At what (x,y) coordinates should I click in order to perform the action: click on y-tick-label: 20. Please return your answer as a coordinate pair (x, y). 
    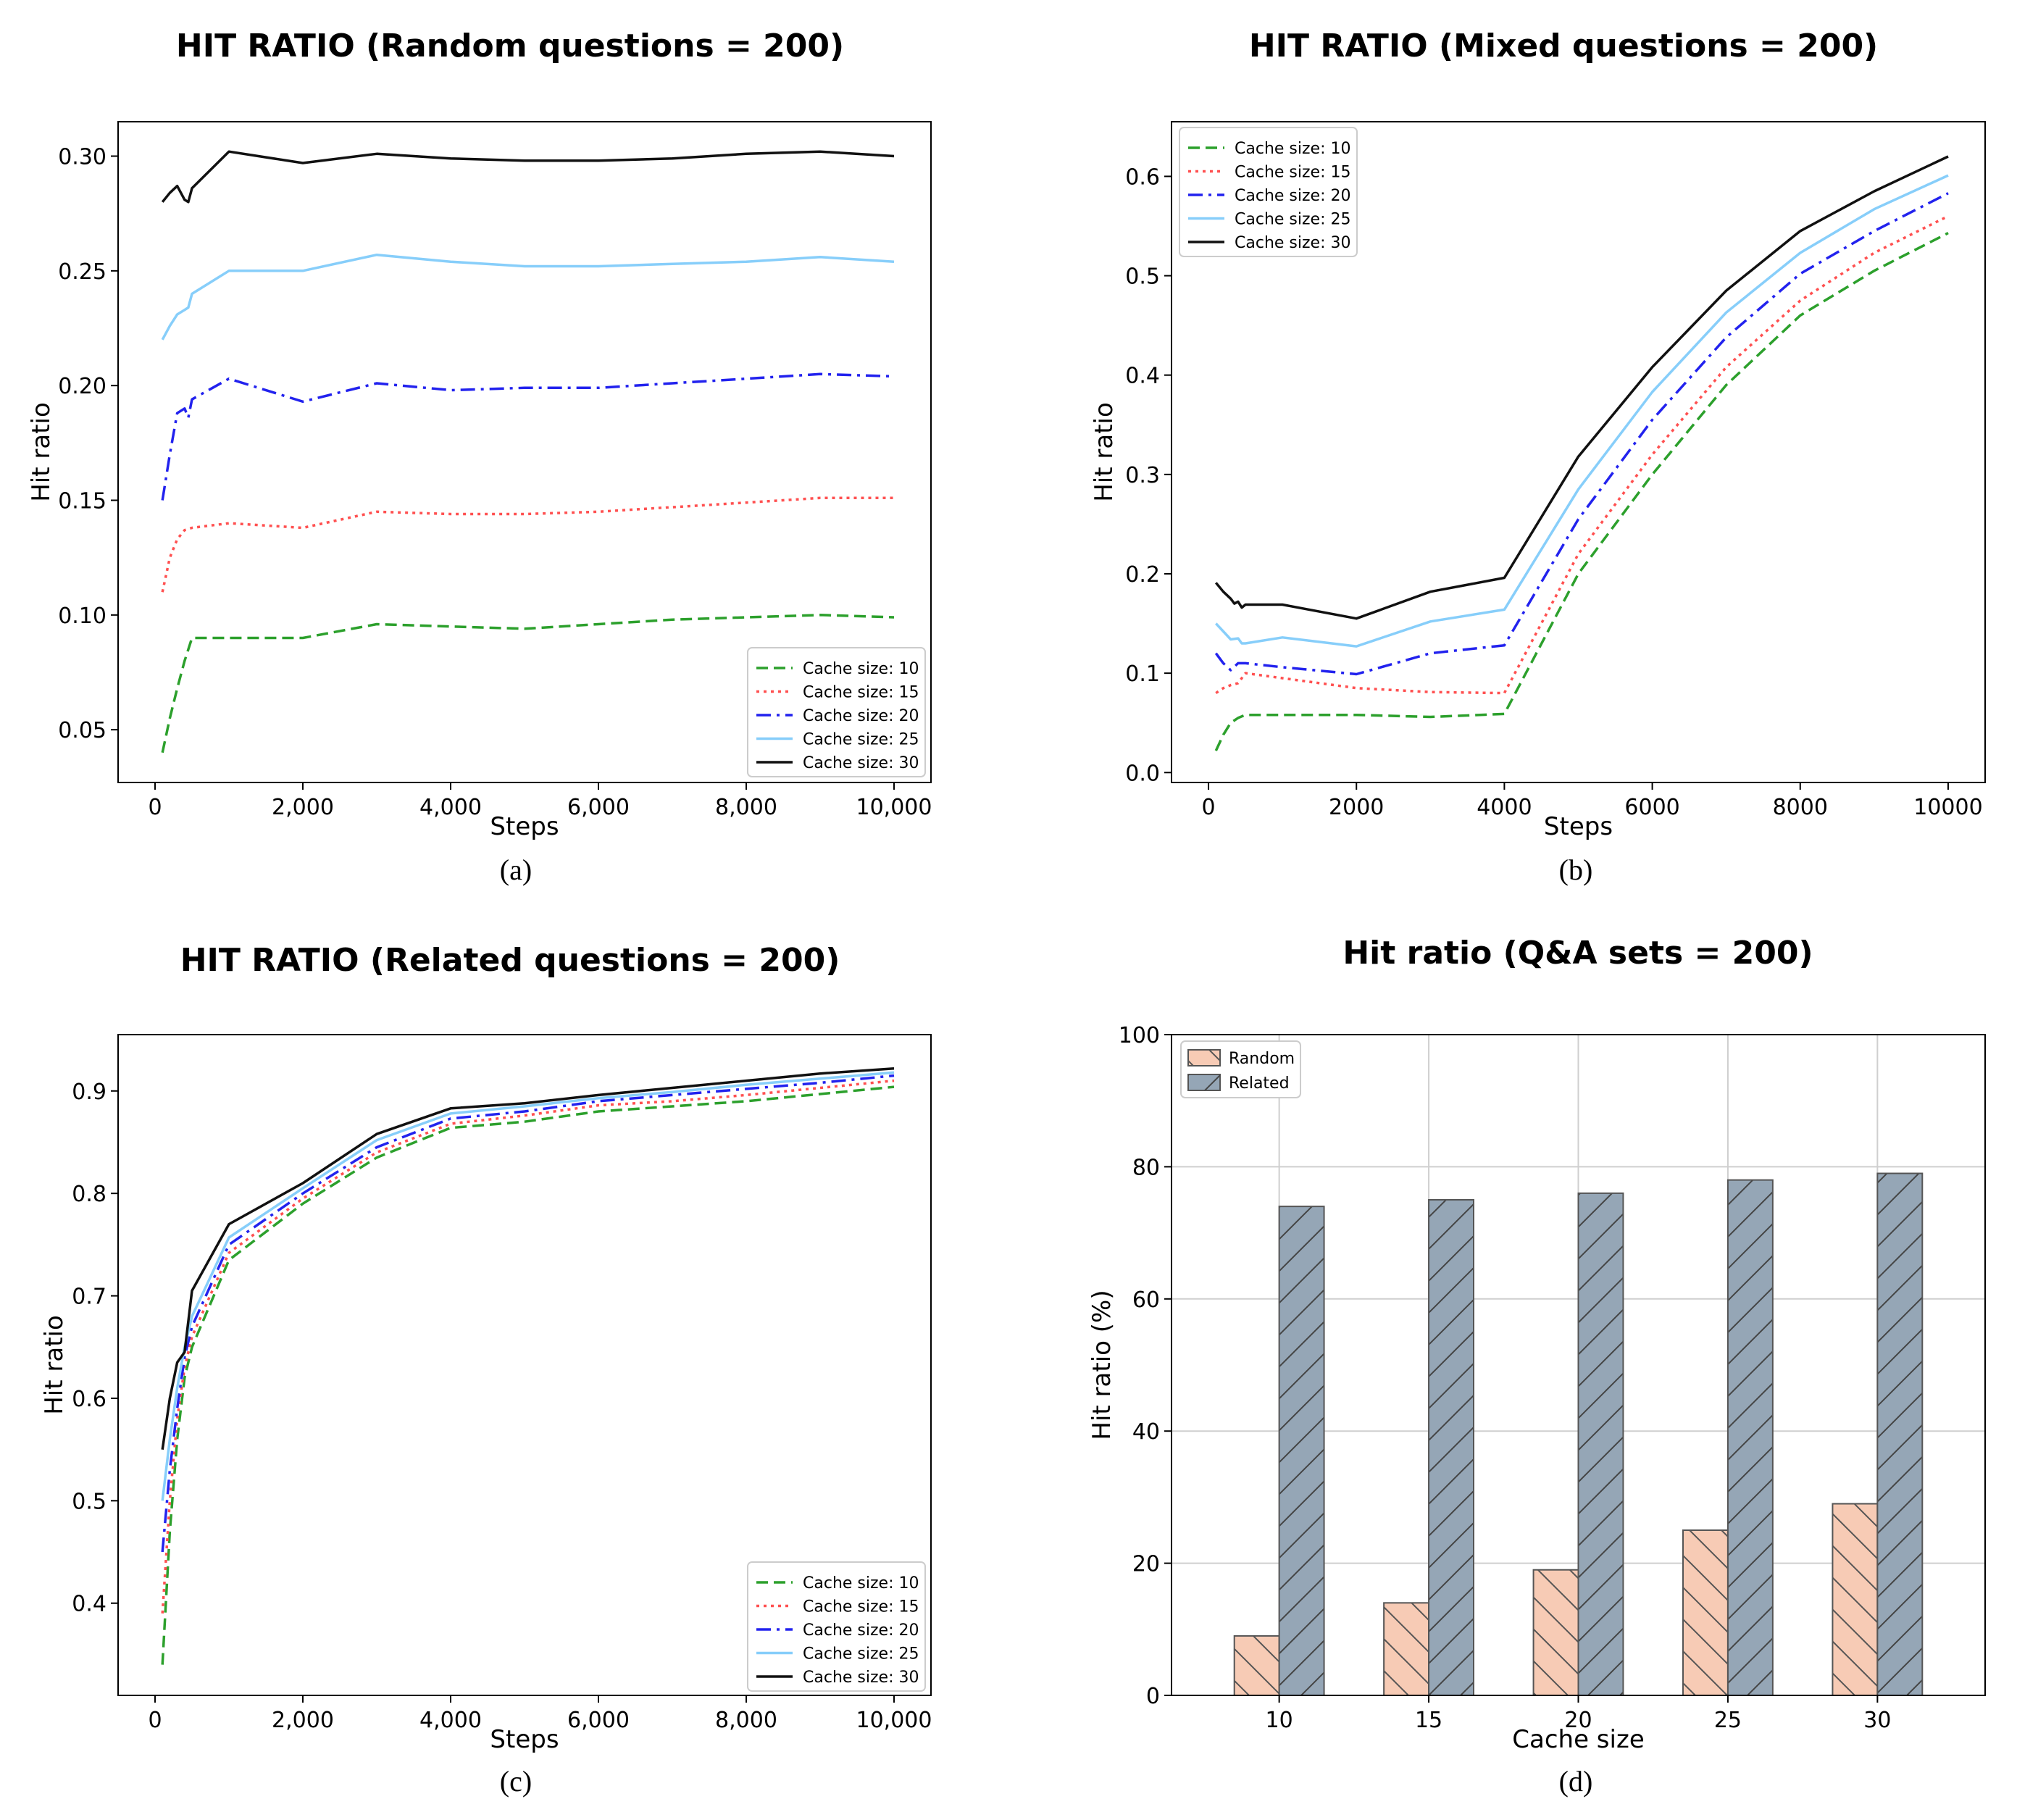
    Looking at the image, I should click on (1146, 1564).